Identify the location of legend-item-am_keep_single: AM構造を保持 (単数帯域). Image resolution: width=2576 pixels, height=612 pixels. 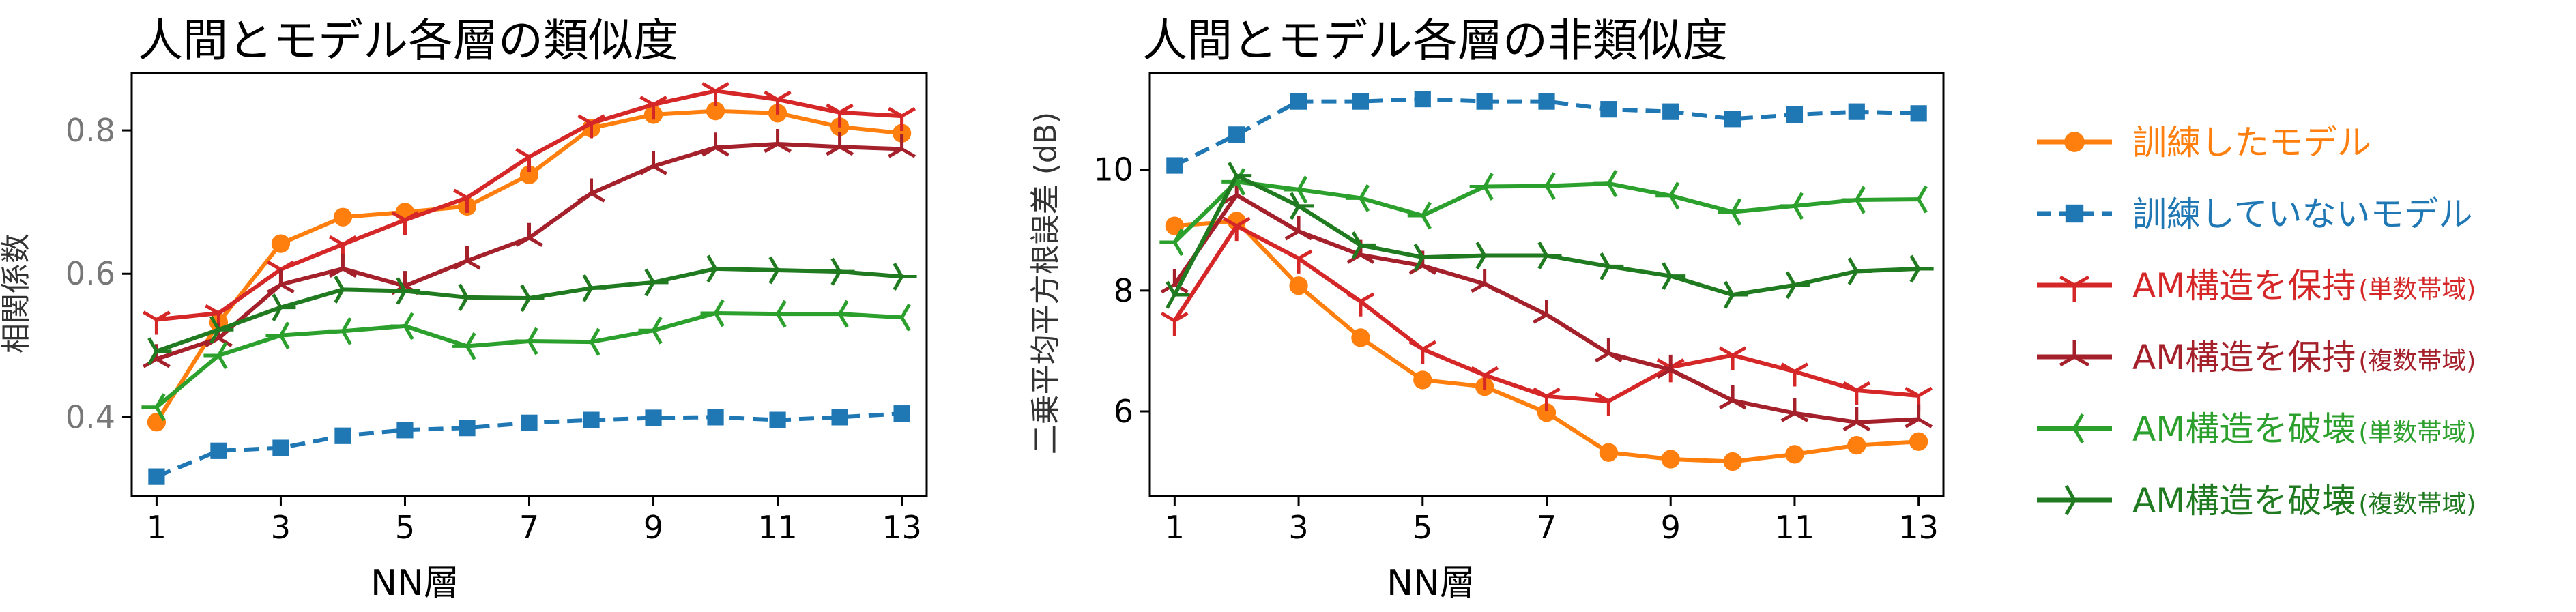
(2256, 286).